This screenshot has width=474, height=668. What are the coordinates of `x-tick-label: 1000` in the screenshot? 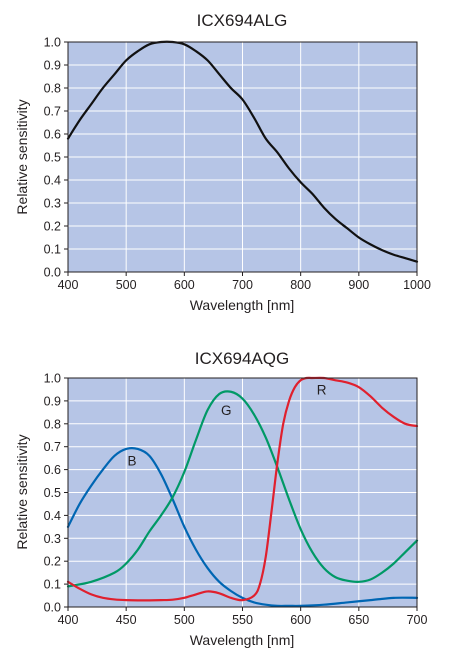 It's located at (417, 285).